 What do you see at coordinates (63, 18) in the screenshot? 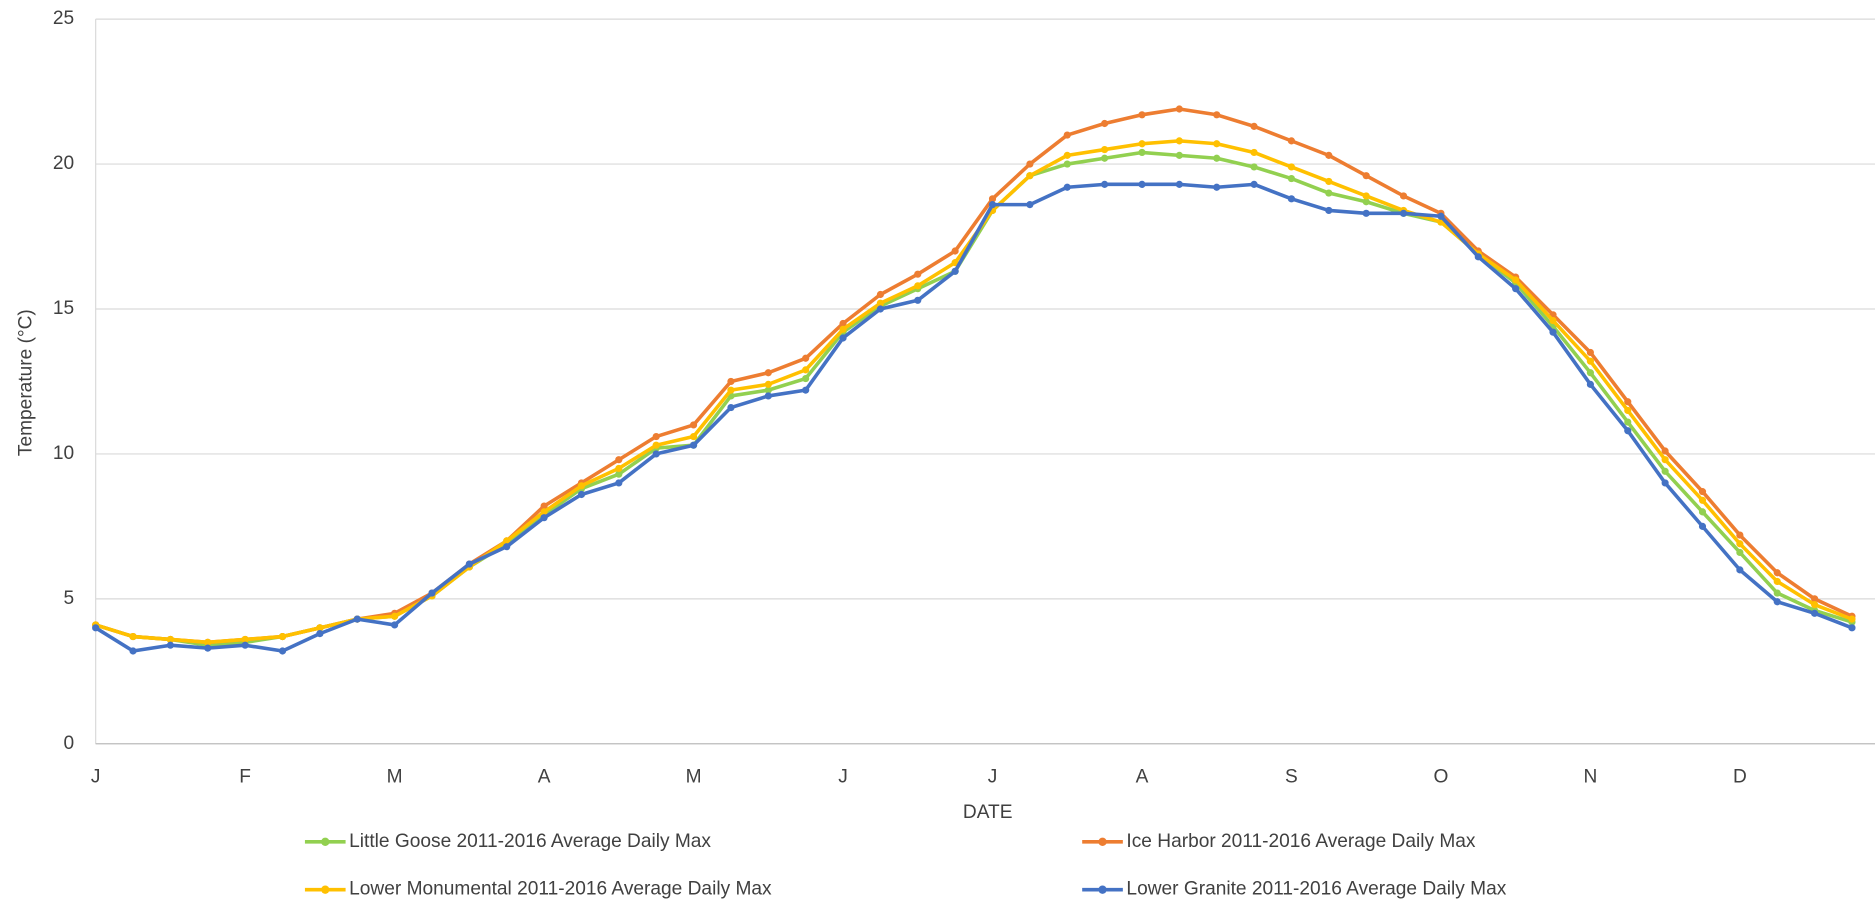
I see `y-tick-label: 25` at bounding box center [63, 18].